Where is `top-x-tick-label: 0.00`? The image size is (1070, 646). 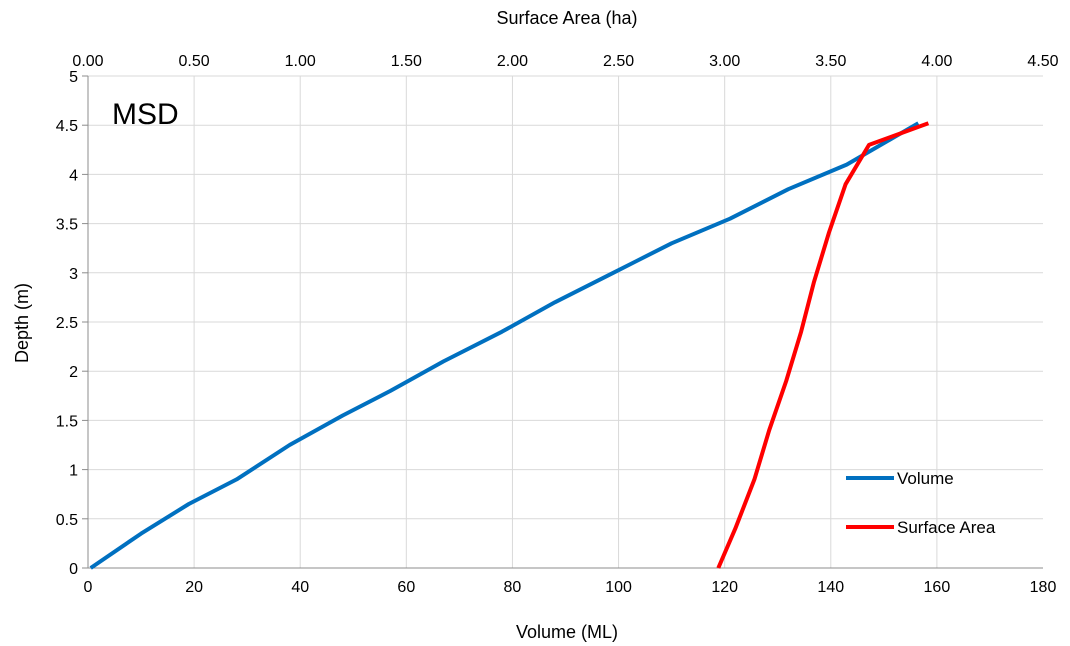
top-x-tick-label: 0.00 is located at coordinates (87, 61).